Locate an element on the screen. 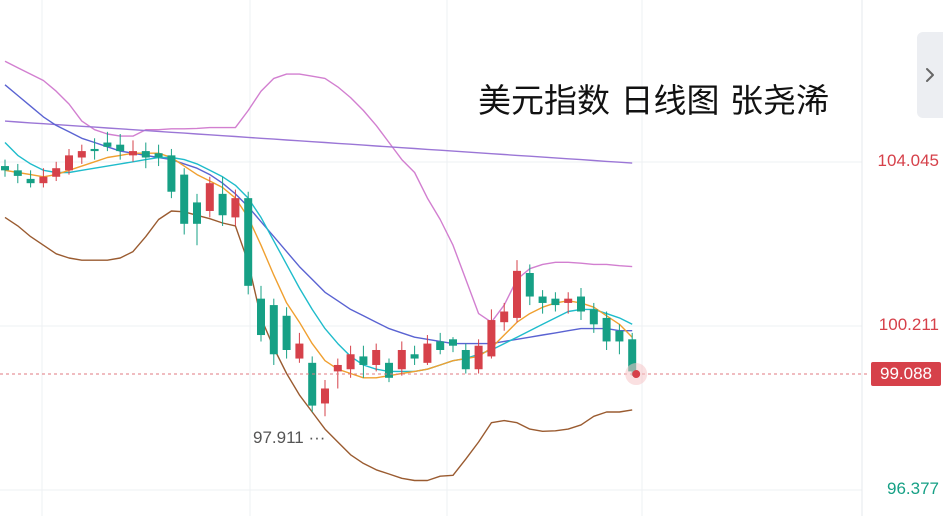 This screenshot has height=516, width=943. price-label-2: 96.377 is located at coordinates (913, 488).